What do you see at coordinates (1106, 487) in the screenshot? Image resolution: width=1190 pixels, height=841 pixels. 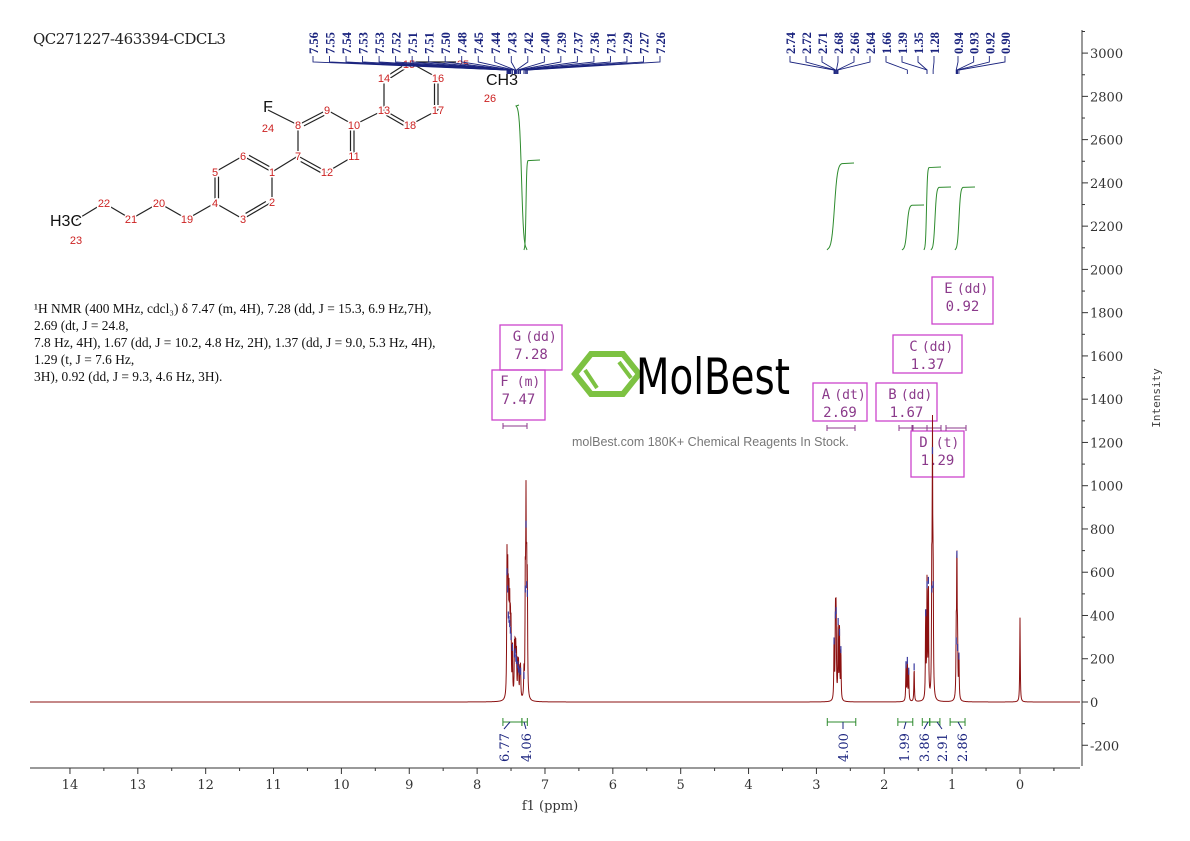 I see `y-tick-label: 1000` at bounding box center [1106, 487].